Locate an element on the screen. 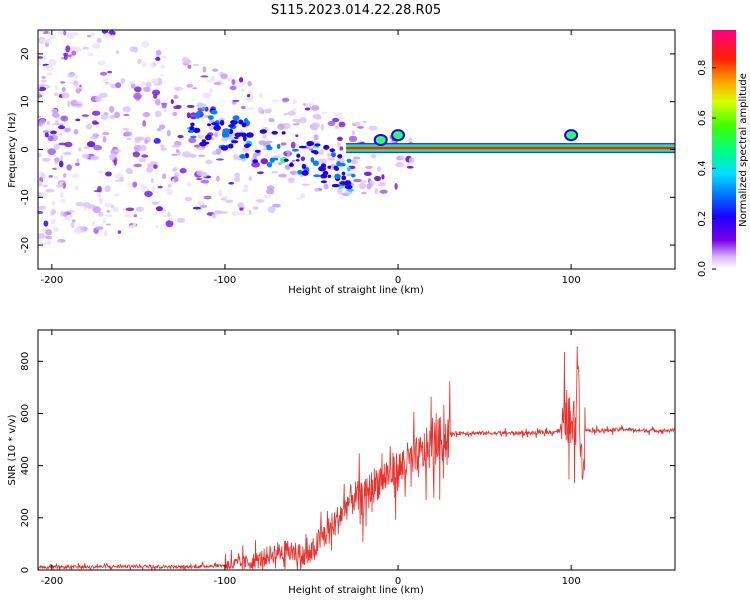 This screenshot has height=600, width=750. snr-x-tick-label: -200 is located at coordinates (51, 581).